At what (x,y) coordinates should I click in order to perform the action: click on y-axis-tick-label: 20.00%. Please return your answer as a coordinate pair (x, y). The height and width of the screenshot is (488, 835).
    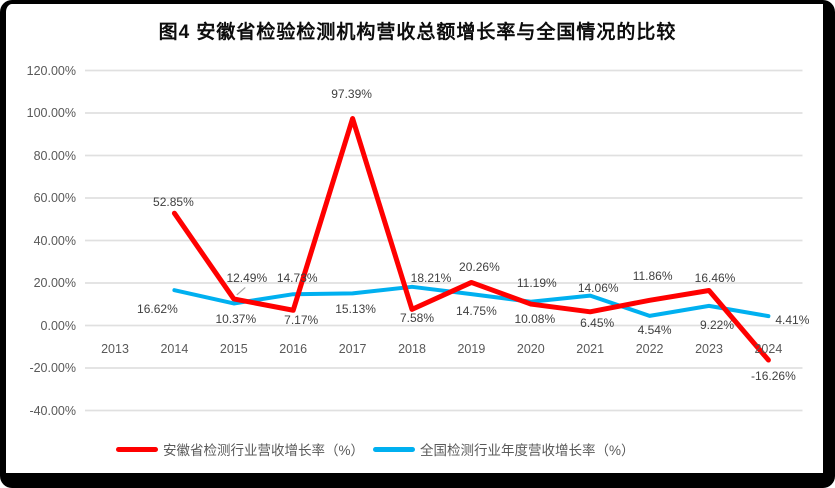
    Looking at the image, I should click on (54, 283).